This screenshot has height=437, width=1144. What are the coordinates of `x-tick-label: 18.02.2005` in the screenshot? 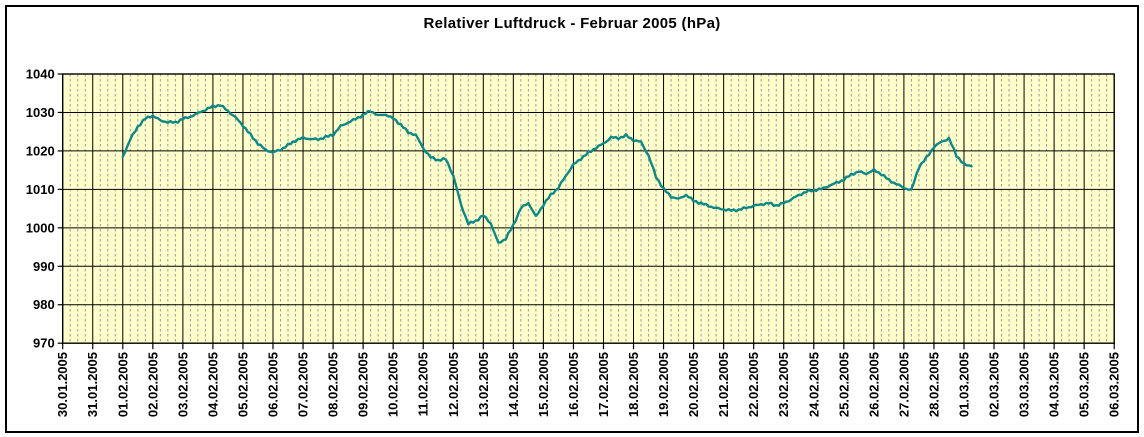 It's located at (633, 384).